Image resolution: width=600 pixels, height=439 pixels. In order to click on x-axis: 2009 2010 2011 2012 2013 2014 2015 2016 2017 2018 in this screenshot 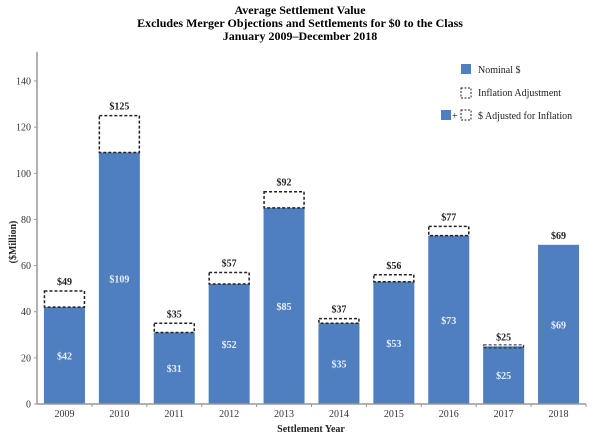, I will do `click(312, 411)`.